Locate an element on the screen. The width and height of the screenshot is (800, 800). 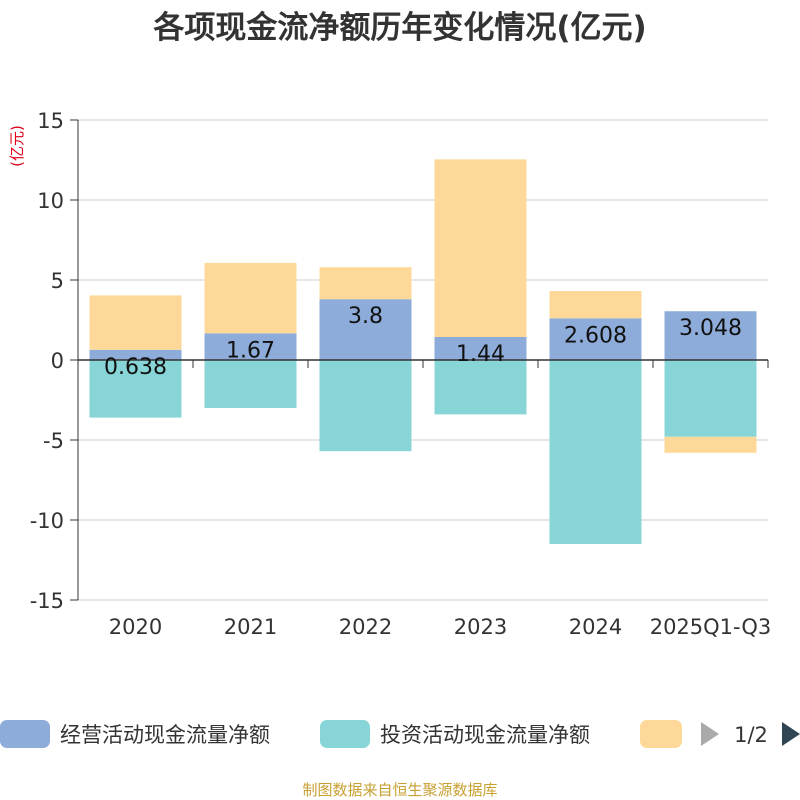
y-axis-label: (亿元) is located at coordinates (17, 146).